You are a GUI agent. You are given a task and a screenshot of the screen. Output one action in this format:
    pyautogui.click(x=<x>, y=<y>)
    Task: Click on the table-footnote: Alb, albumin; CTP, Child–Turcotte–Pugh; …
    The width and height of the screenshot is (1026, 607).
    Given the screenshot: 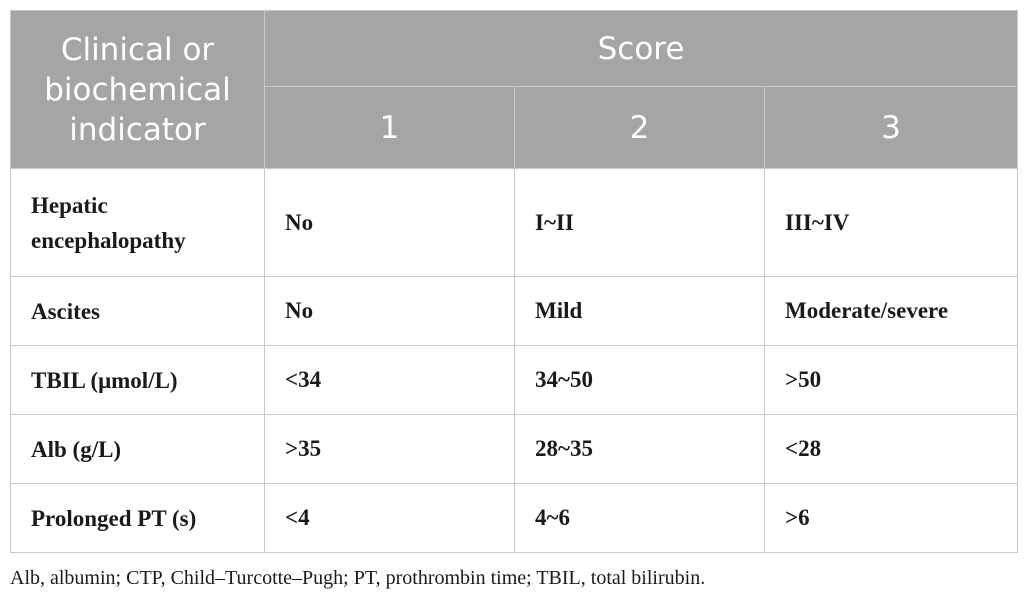 What is the action you would take?
    pyautogui.click(x=358, y=578)
    